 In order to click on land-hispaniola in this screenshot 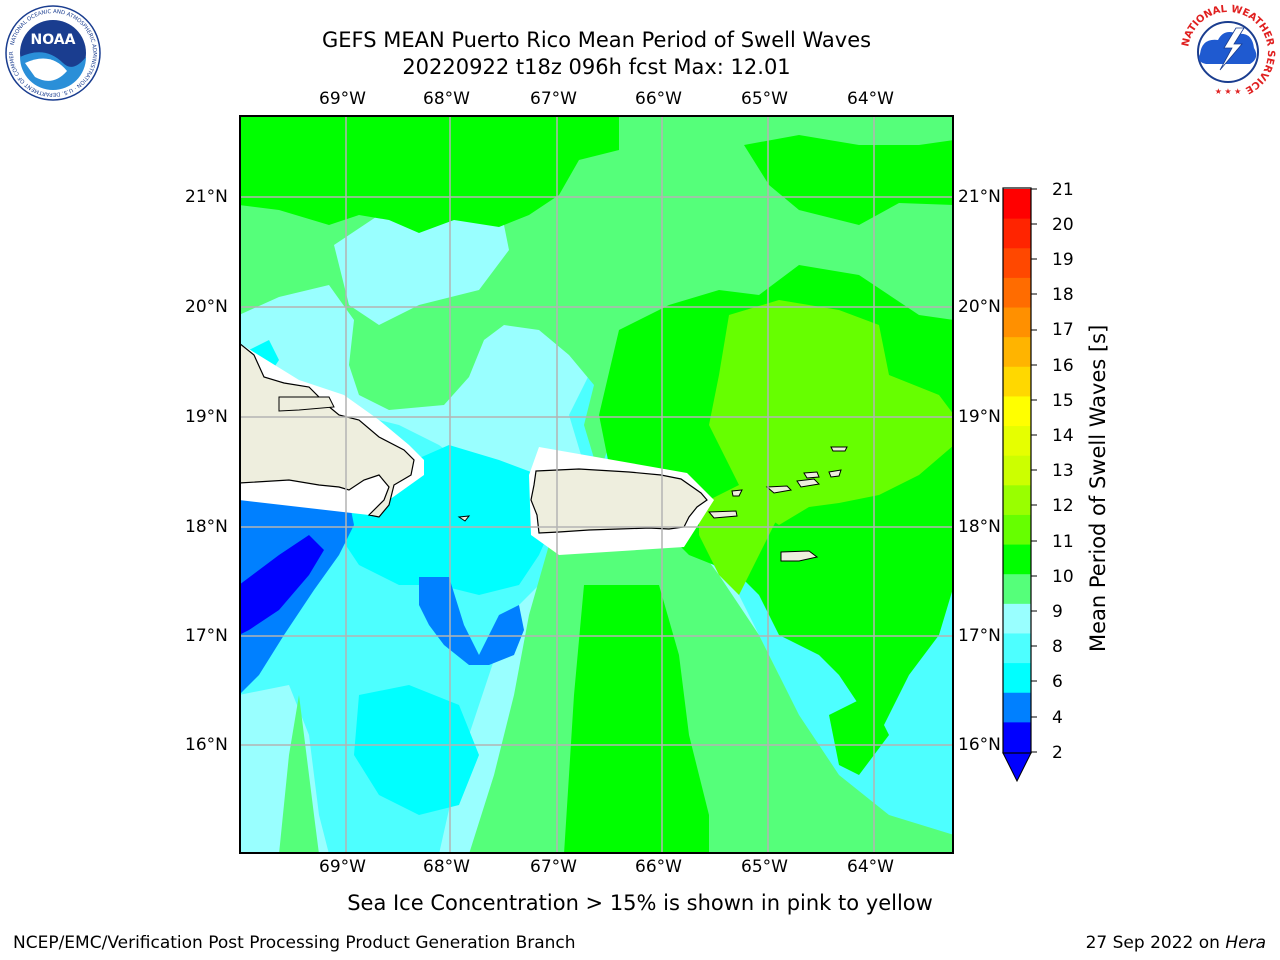, I will do `click(327, 430)`.